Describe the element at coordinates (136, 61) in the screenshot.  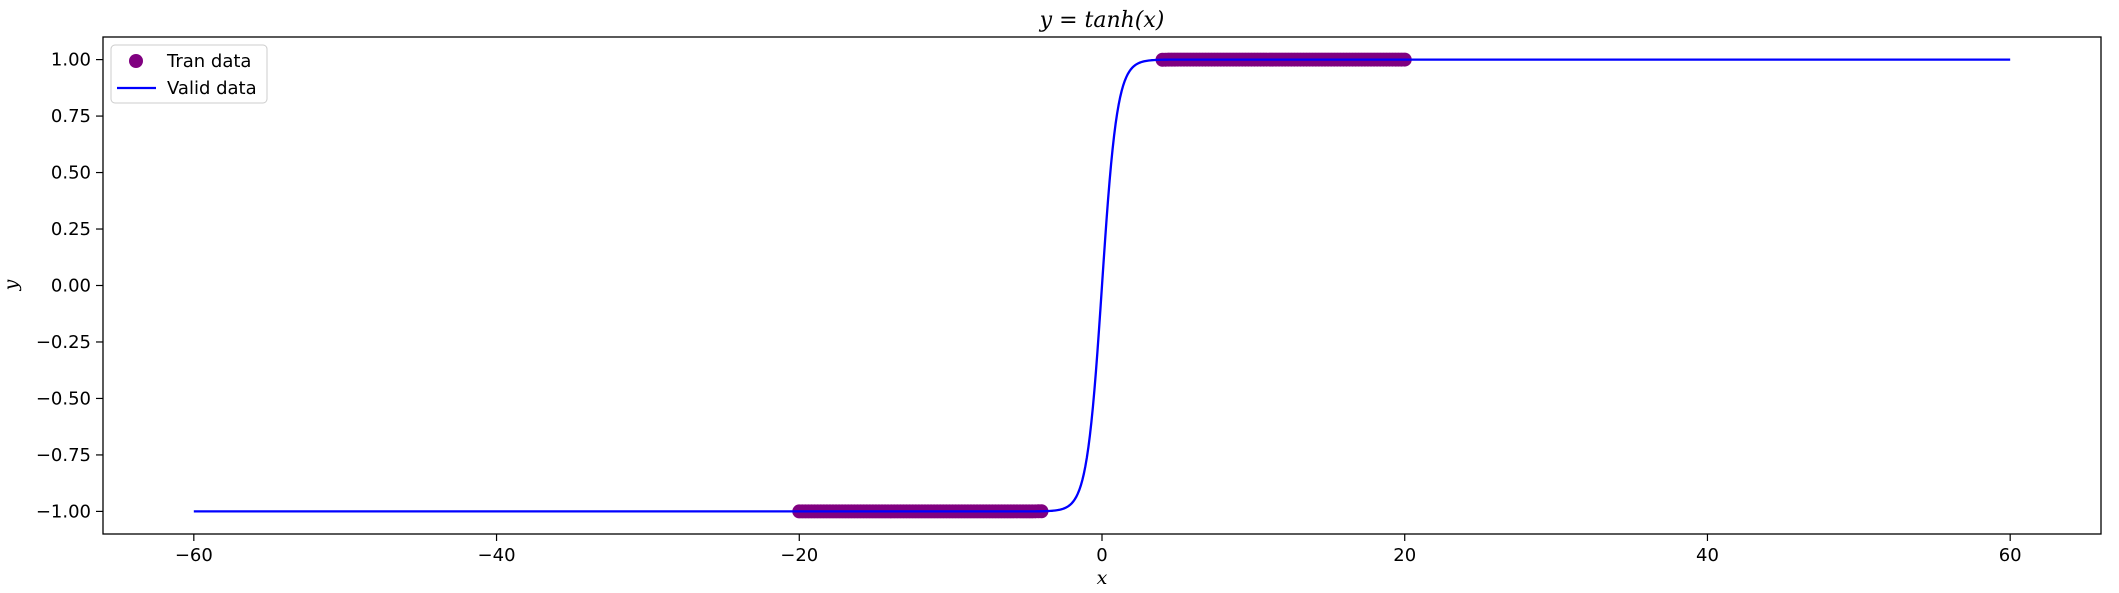
I see `legend-marker-tran-data` at that location.